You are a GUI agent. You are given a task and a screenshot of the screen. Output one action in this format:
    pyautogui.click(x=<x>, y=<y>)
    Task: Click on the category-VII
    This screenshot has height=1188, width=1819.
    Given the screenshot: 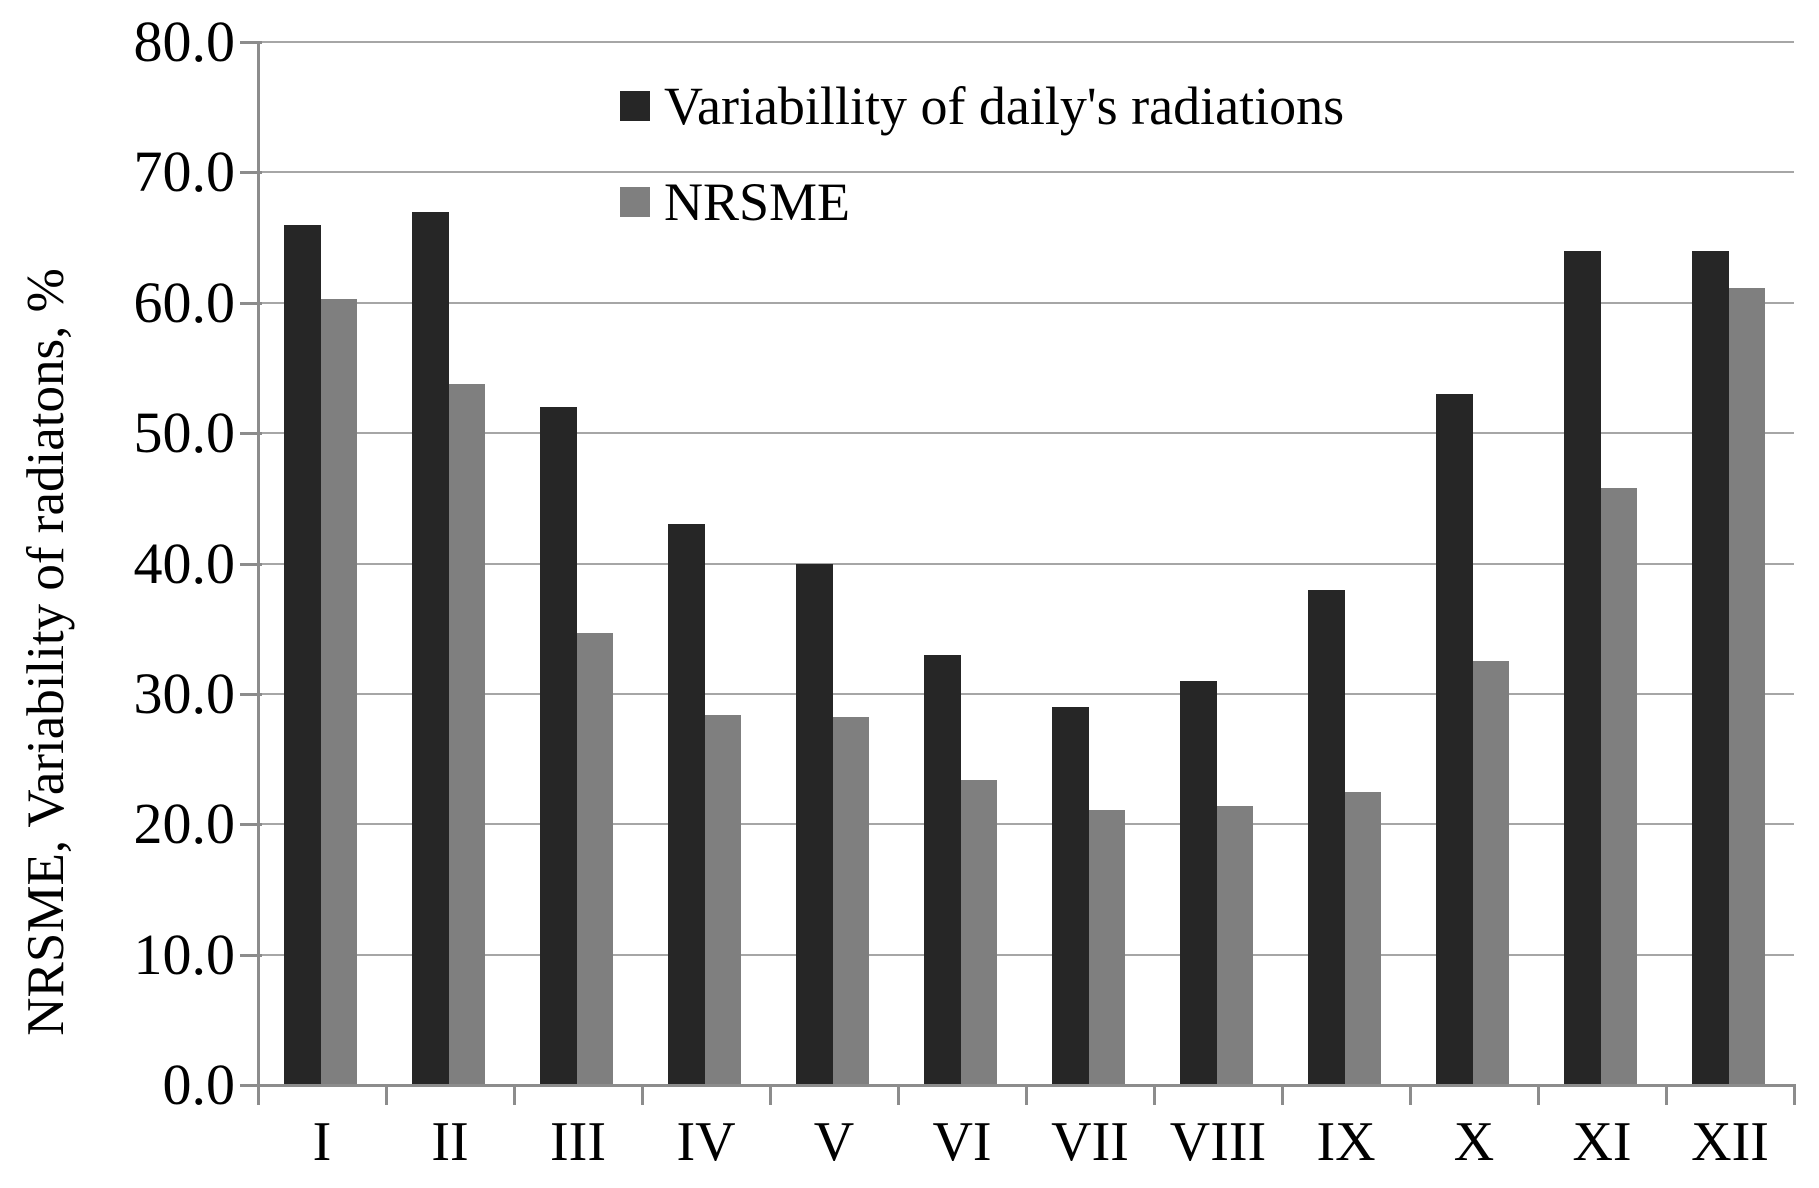 What is the action you would take?
    pyautogui.click(x=1090, y=563)
    